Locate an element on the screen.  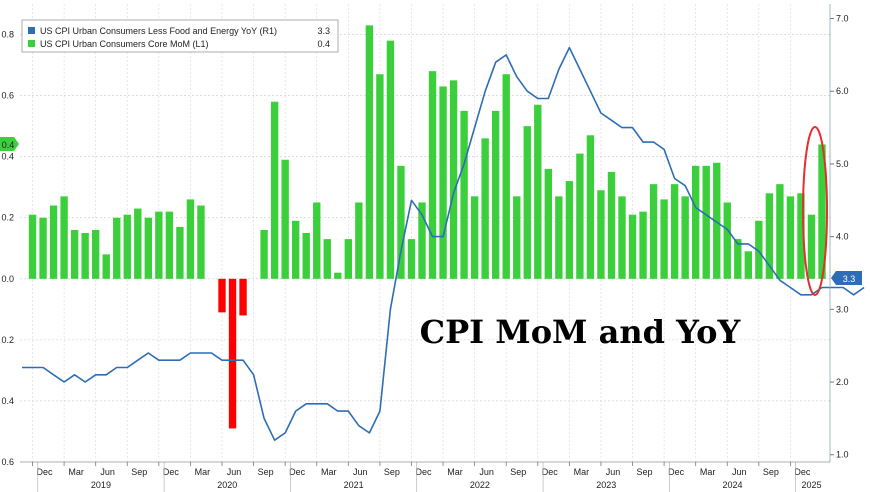
year-label: 2023 is located at coordinates (606, 485).